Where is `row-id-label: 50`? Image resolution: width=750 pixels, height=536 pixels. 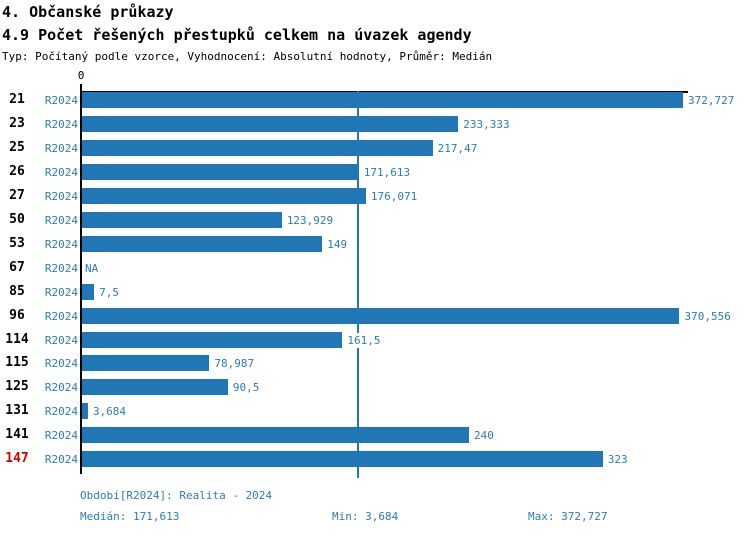 row-id-label: 50 is located at coordinates (17, 219).